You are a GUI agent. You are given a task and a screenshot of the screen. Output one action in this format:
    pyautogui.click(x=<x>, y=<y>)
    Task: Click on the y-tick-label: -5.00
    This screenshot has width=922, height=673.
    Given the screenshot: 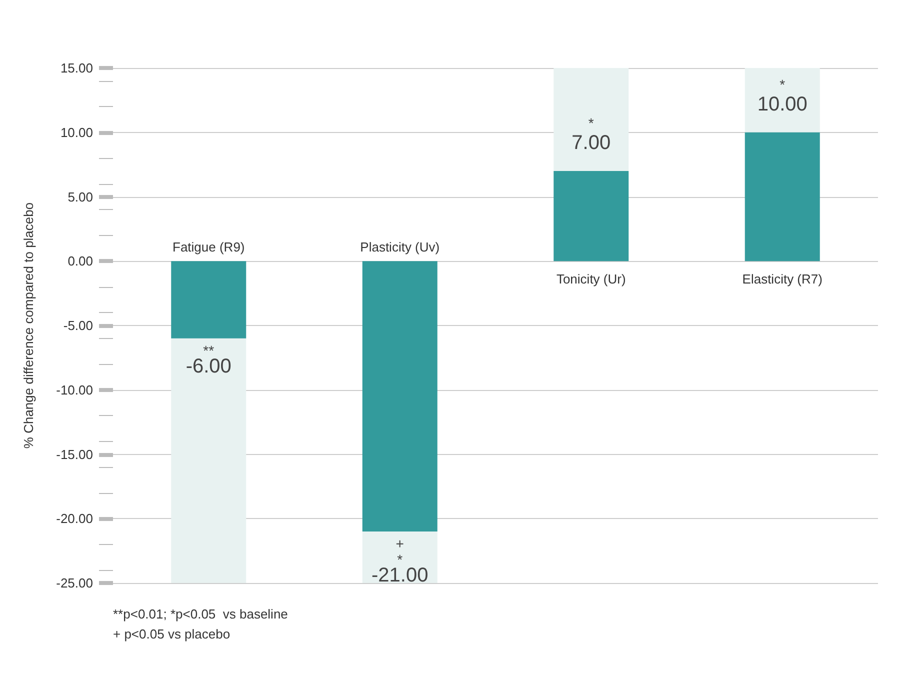 What is the action you would take?
    pyautogui.click(x=78, y=325)
    